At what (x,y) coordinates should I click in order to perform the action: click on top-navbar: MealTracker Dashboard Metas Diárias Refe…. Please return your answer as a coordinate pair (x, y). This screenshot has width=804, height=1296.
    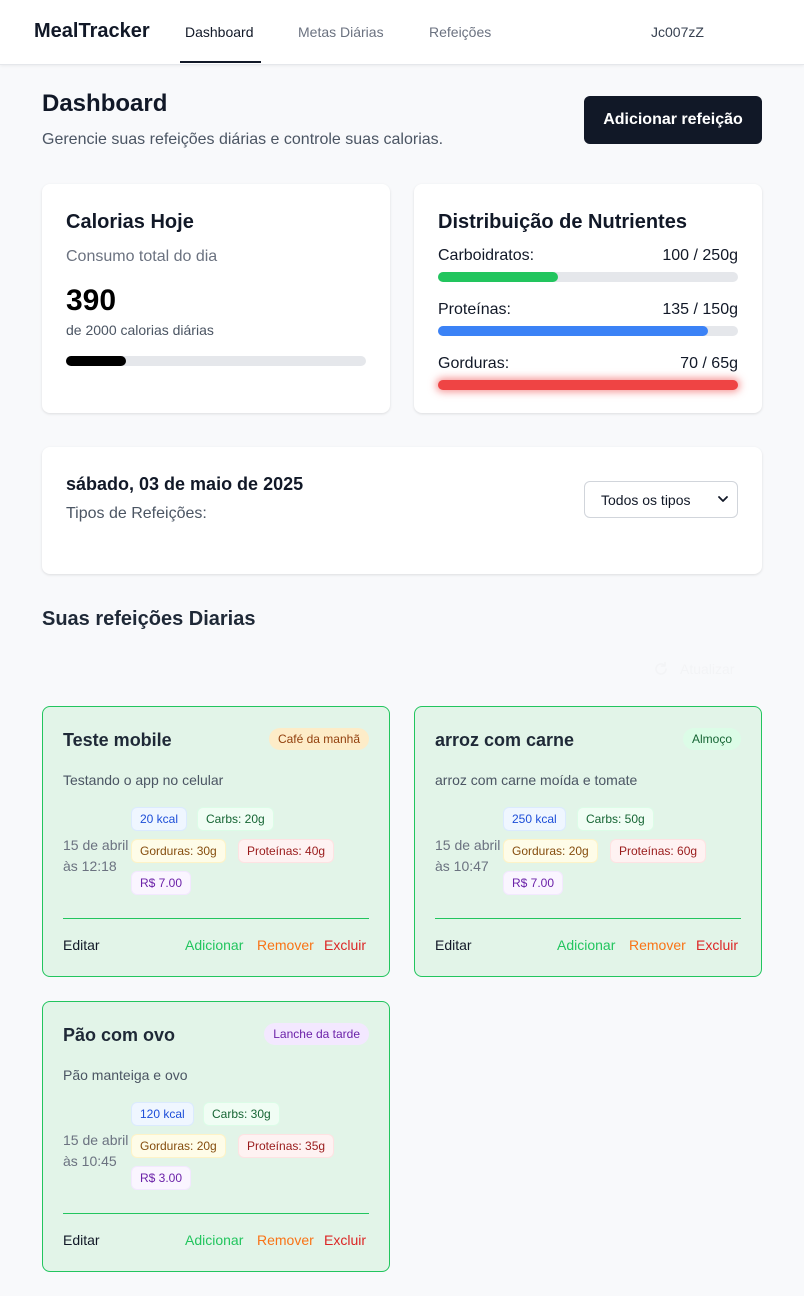
    Looking at the image, I should click on (402, 32).